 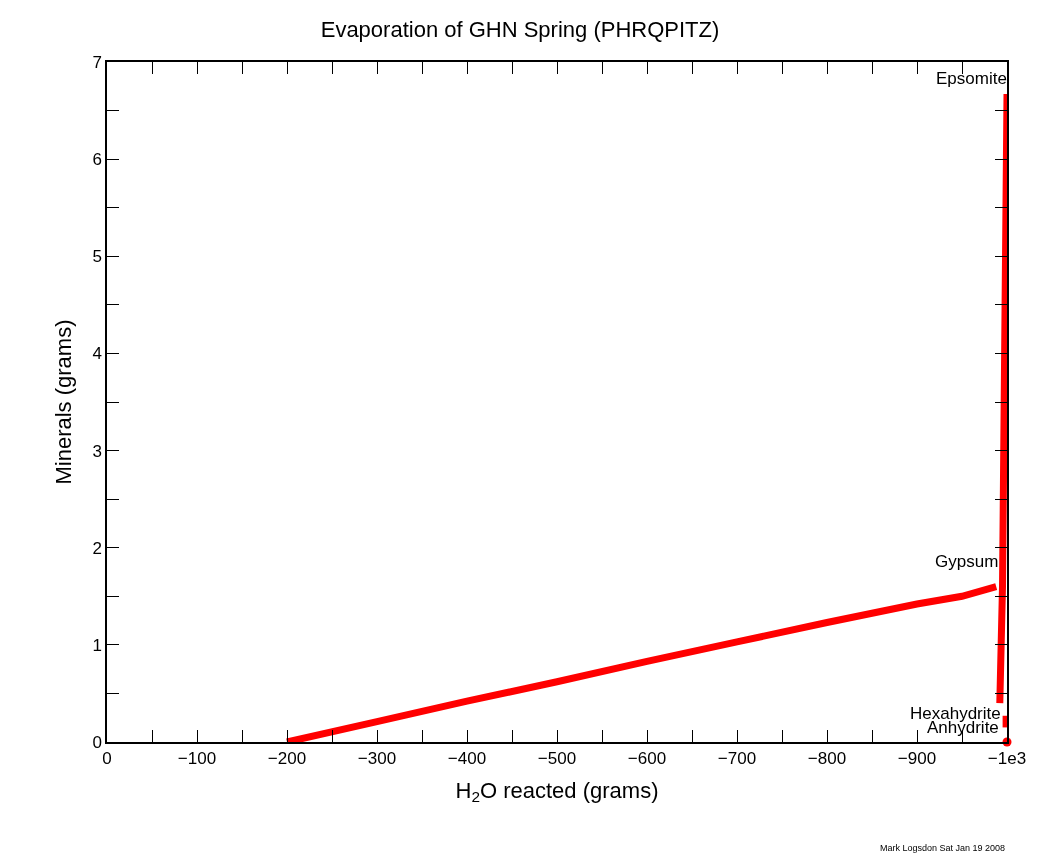 I want to click on y-tick-label: 6, so click(x=97, y=160).